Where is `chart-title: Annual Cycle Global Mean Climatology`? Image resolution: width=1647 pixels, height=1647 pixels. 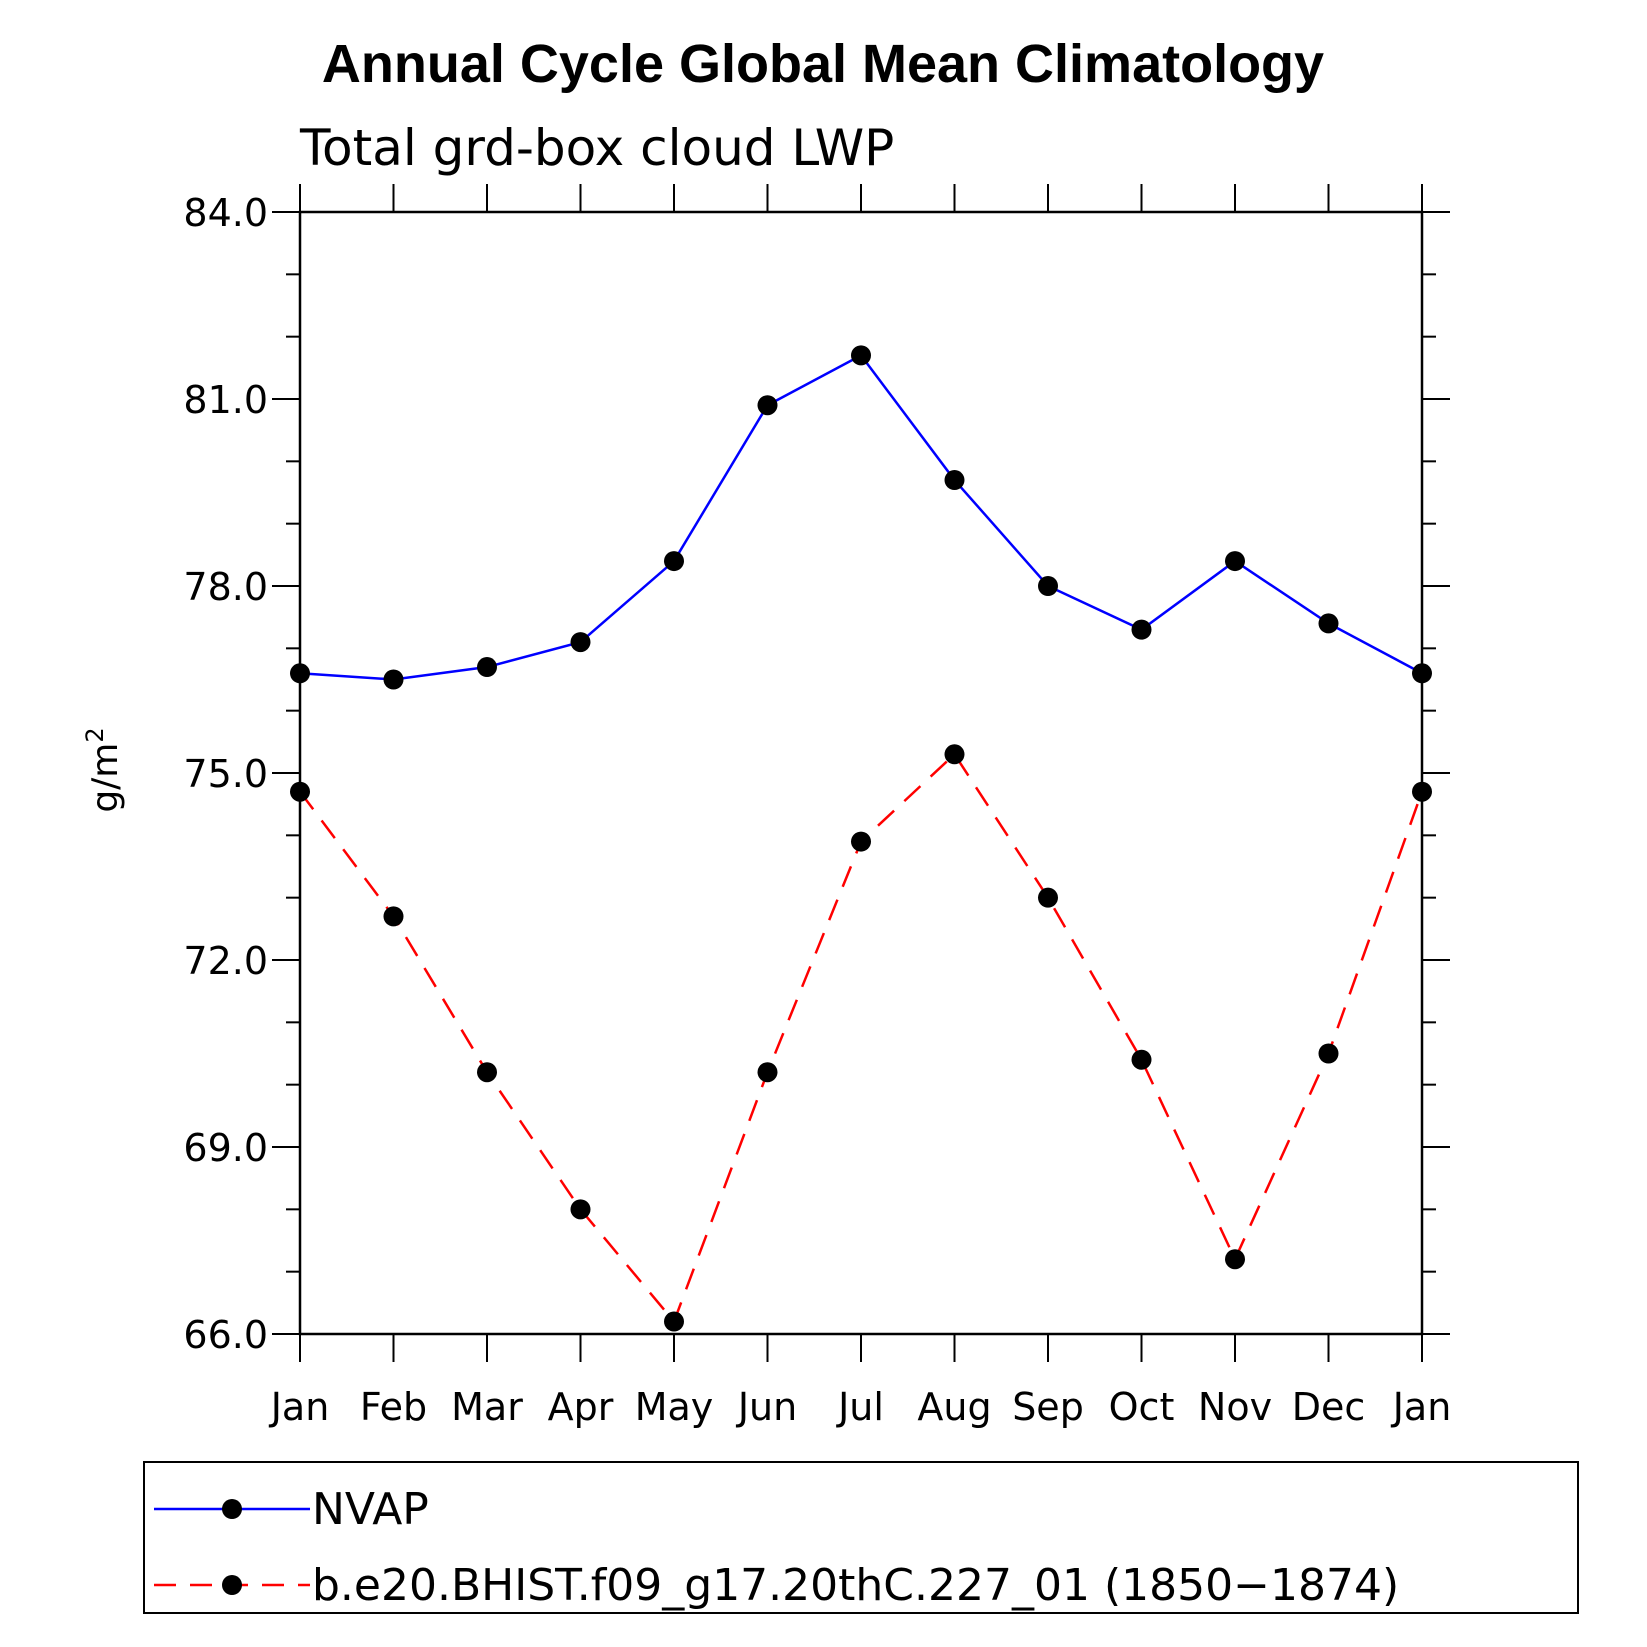
chart-title: Annual Cycle Global Mean Climatology is located at coordinates (823, 64).